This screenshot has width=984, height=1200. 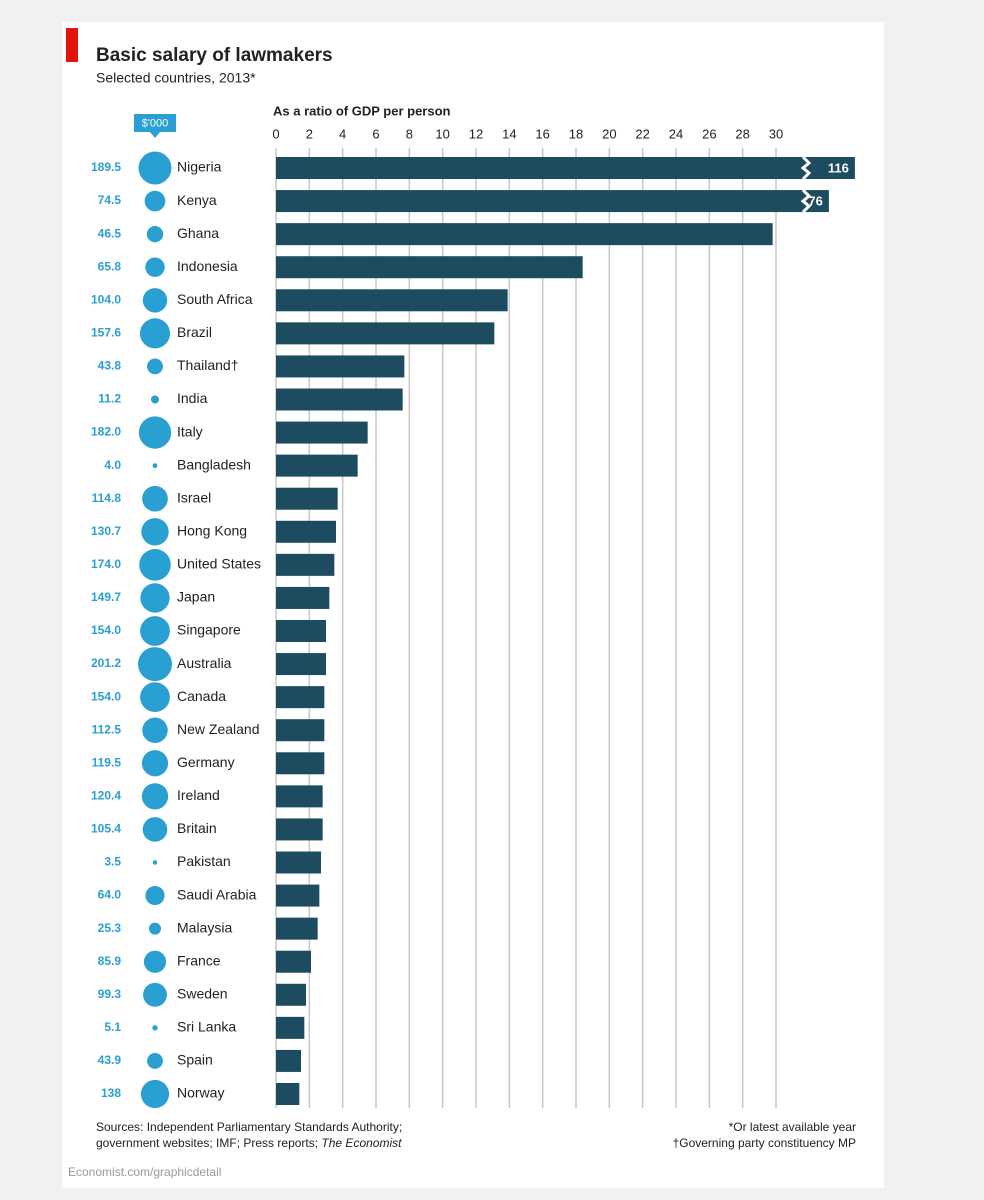 I want to click on x-tick-label: 20, so click(x=609, y=133).